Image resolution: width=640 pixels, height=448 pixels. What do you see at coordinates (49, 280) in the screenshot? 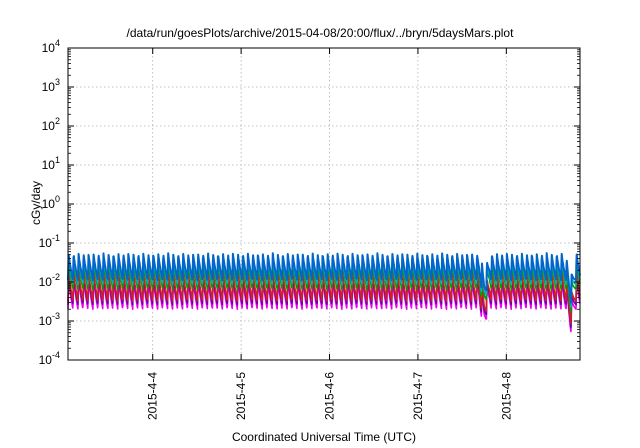
I see `y-tick-label: 10⁻²` at bounding box center [49, 280].